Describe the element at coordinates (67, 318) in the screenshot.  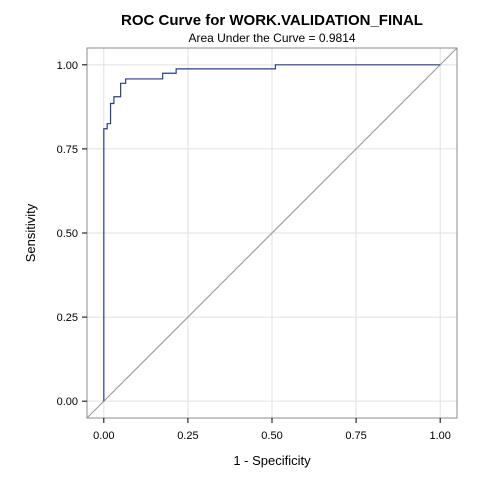
I see `y-tick-label: 0.25` at that location.